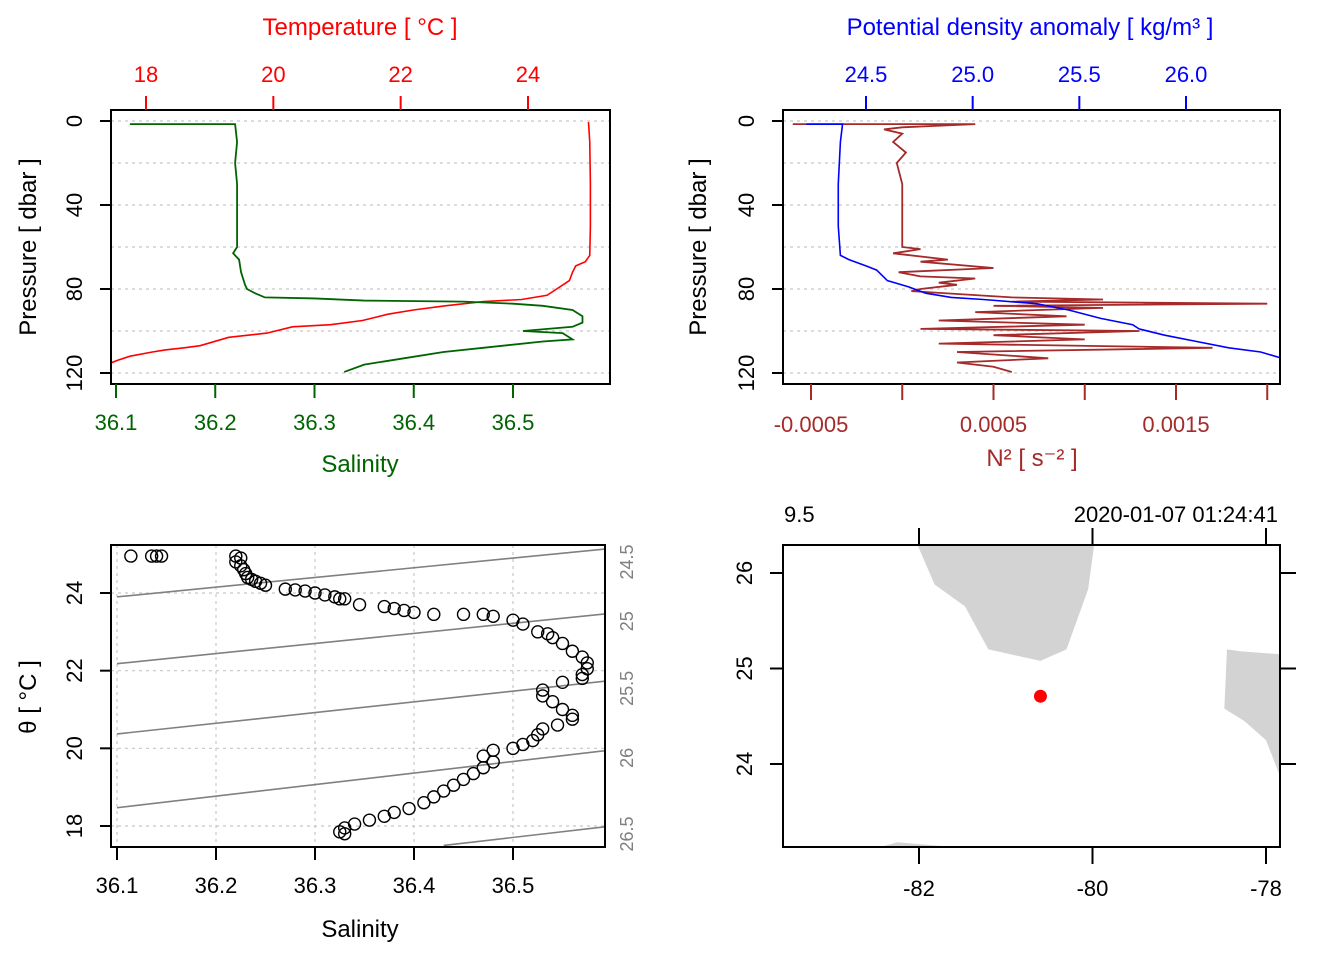  I want to click on map-top-left-label: 9.5, so click(799, 514).